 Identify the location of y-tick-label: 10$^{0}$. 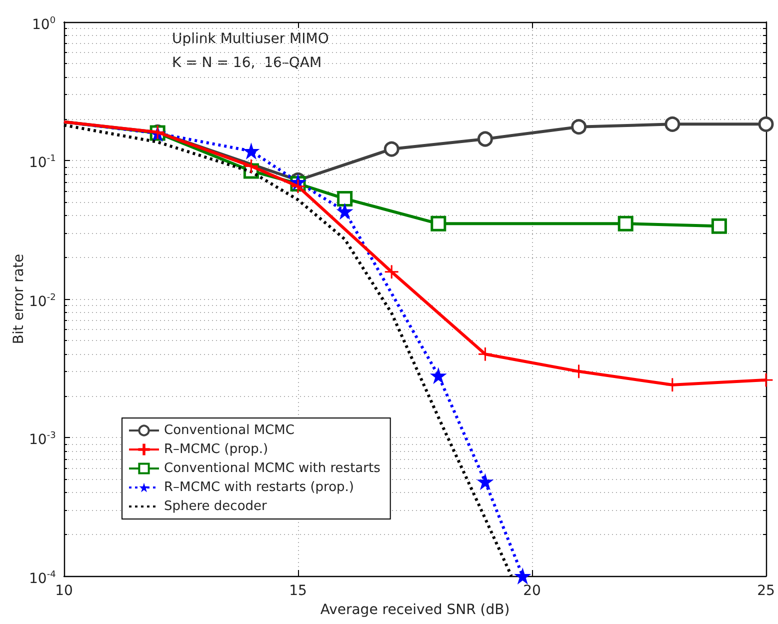
(44, 24).